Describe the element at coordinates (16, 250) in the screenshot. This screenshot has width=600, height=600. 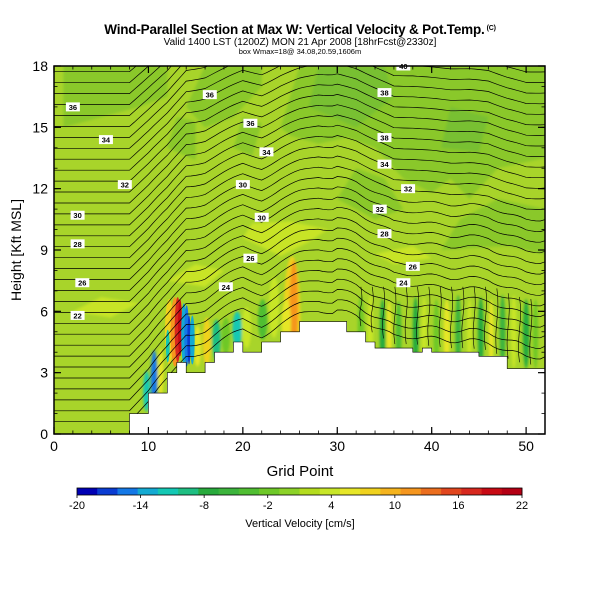
I see `y-axis-label: Height [Kft MSL]` at that location.